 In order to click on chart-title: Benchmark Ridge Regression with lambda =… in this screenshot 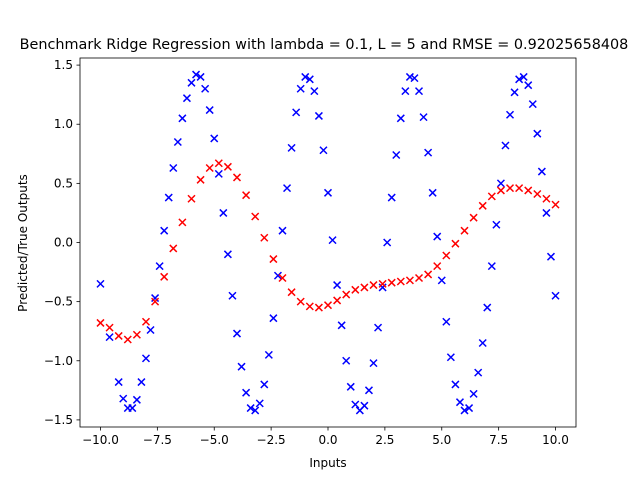, I will do `click(324, 45)`.